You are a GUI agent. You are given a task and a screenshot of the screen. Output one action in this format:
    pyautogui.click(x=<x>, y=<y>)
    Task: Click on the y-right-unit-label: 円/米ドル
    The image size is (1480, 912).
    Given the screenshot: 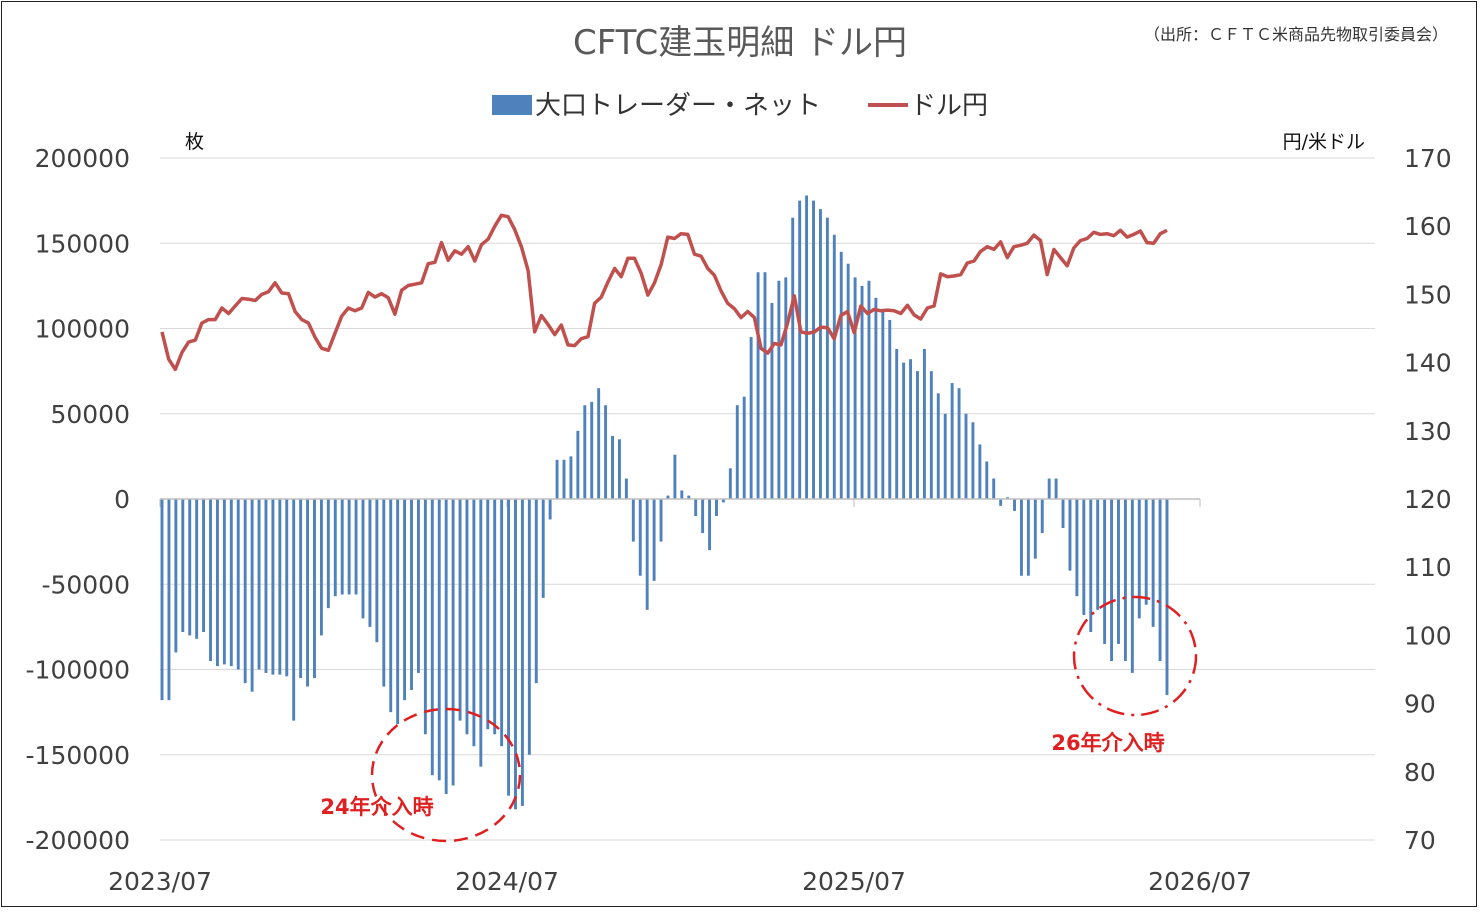 What is the action you would take?
    pyautogui.click(x=1324, y=142)
    